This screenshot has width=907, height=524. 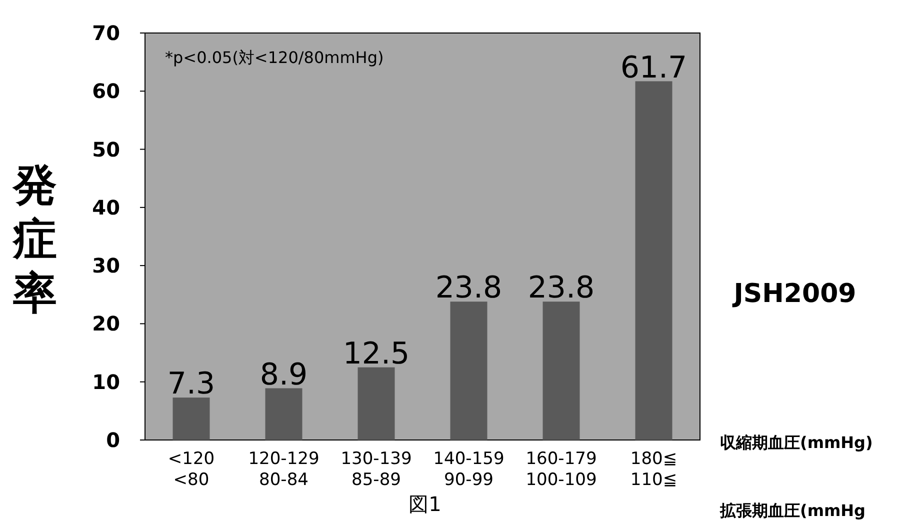 What do you see at coordinates (561, 469) in the screenshot?
I see `x-tick-label: 160-179 100-109` at bounding box center [561, 469].